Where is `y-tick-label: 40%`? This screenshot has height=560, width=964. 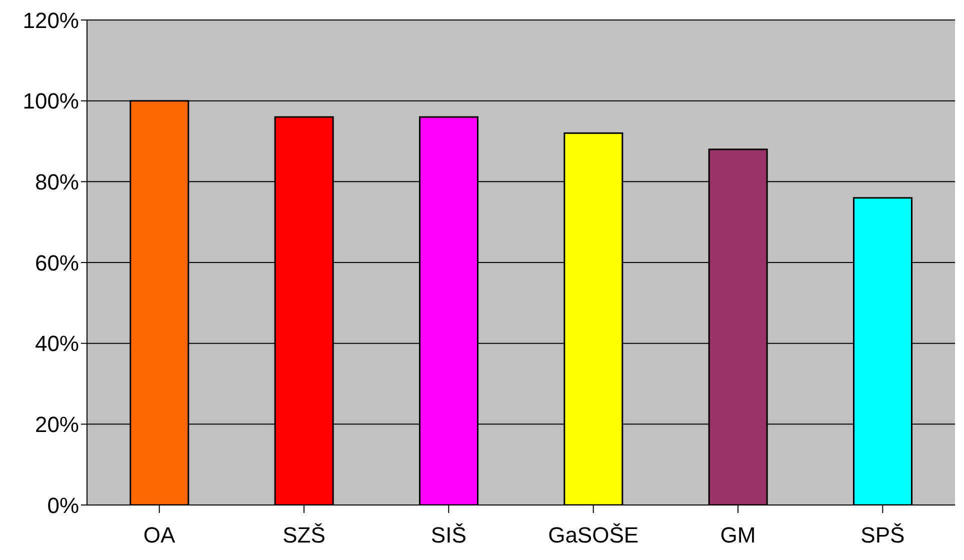 y-tick-label: 40% is located at coordinates (56, 343).